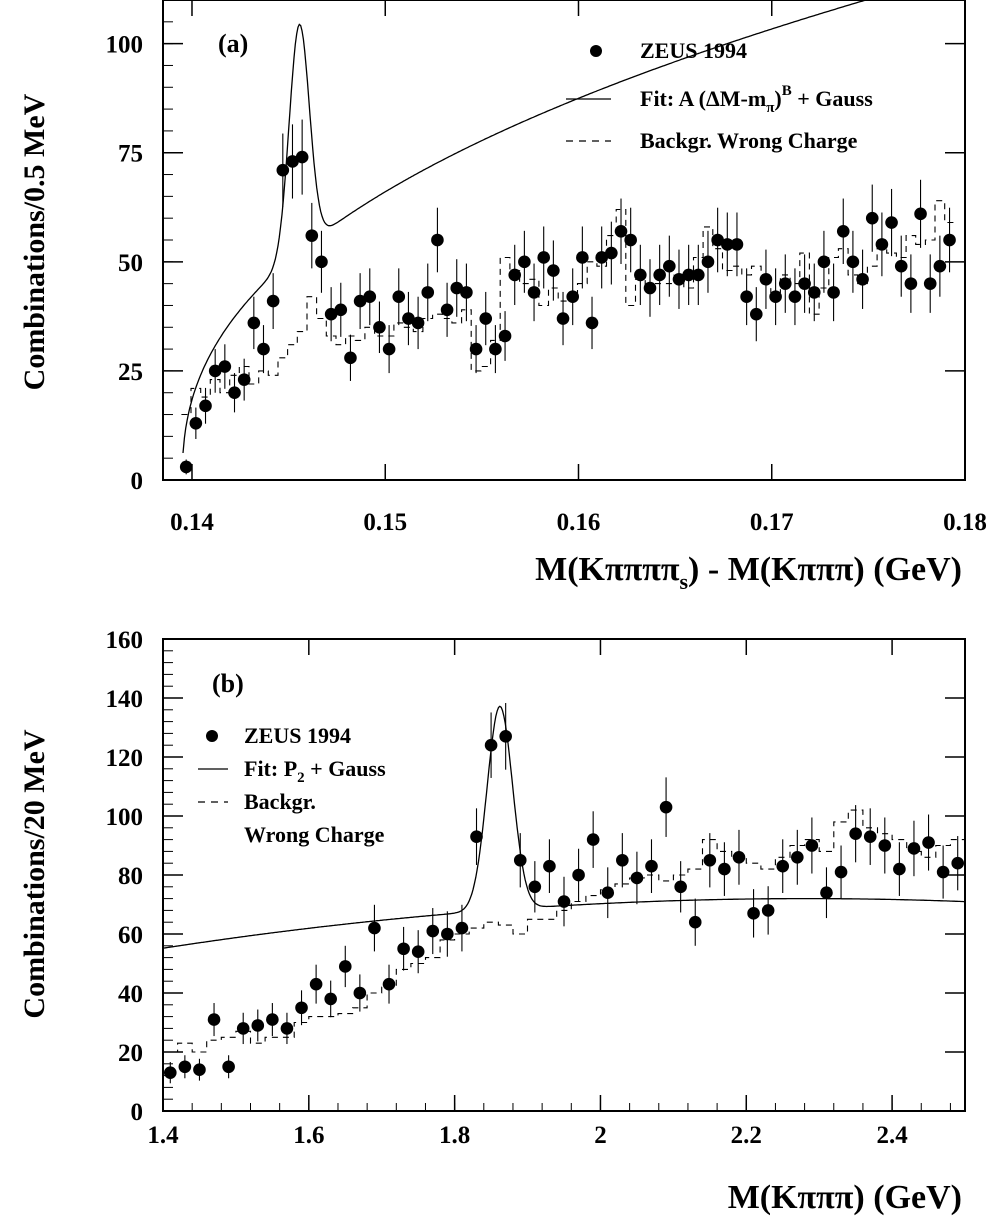 The image size is (996, 1220). Describe the element at coordinates (233, 43) in the screenshot. I see `panel-a-label: (a)` at that location.